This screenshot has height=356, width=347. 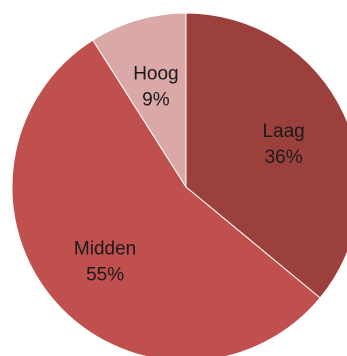 What do you see at coordinates (284, 157) in the screenshot?
I see `slice-value-label: 36%` at bounding box center [284, 157].